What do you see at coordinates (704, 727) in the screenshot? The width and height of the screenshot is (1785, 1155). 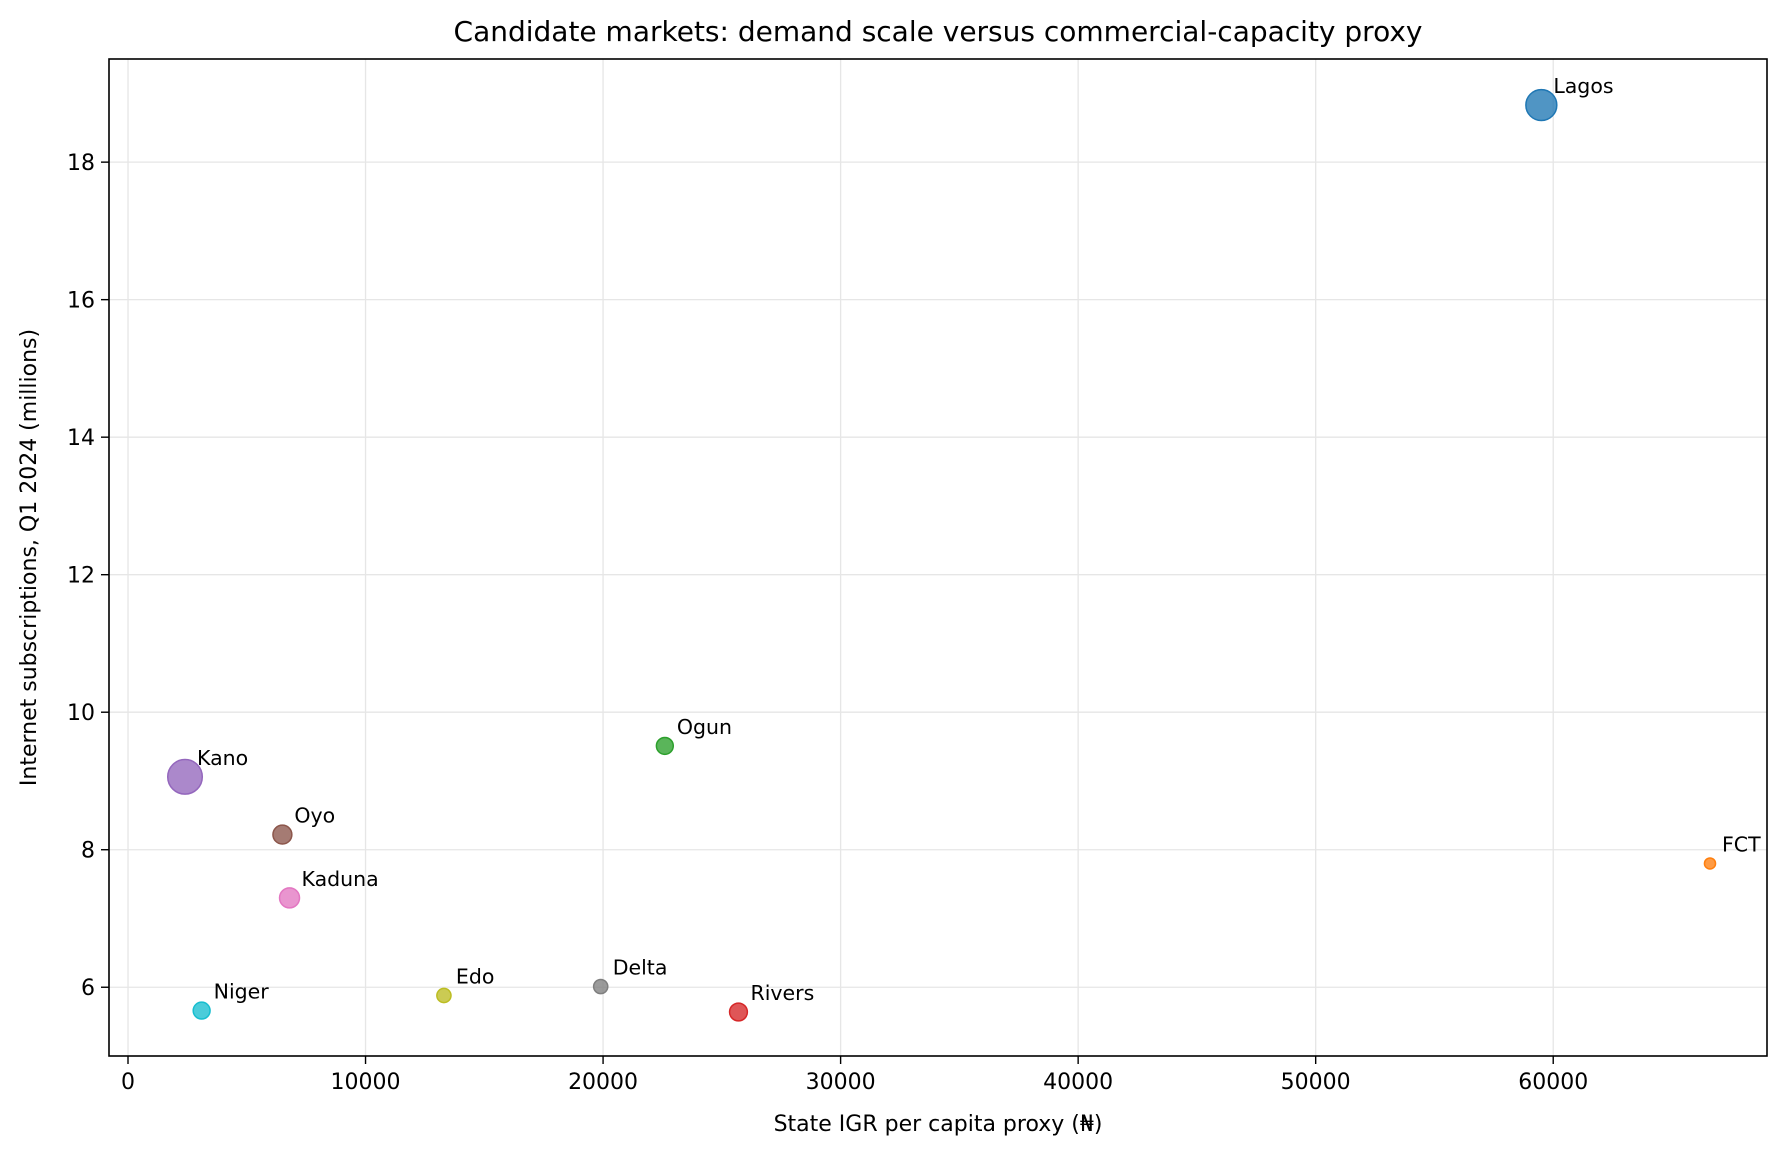 I see `point-label-ogun: Ogun` at bounding box center [704, 727].